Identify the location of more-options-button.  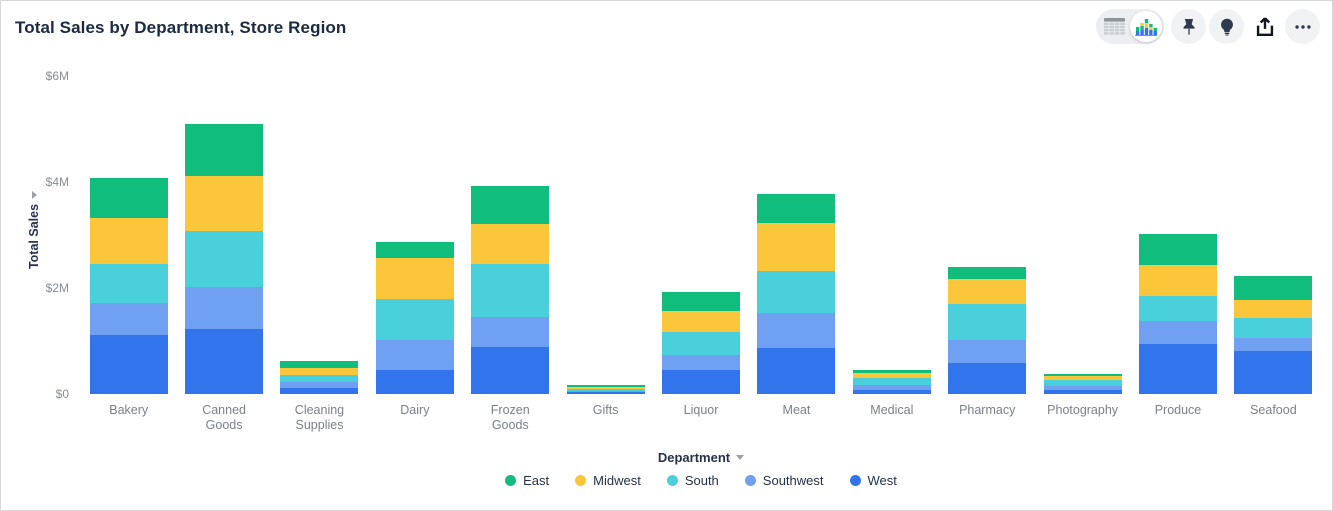
(1302, 26).